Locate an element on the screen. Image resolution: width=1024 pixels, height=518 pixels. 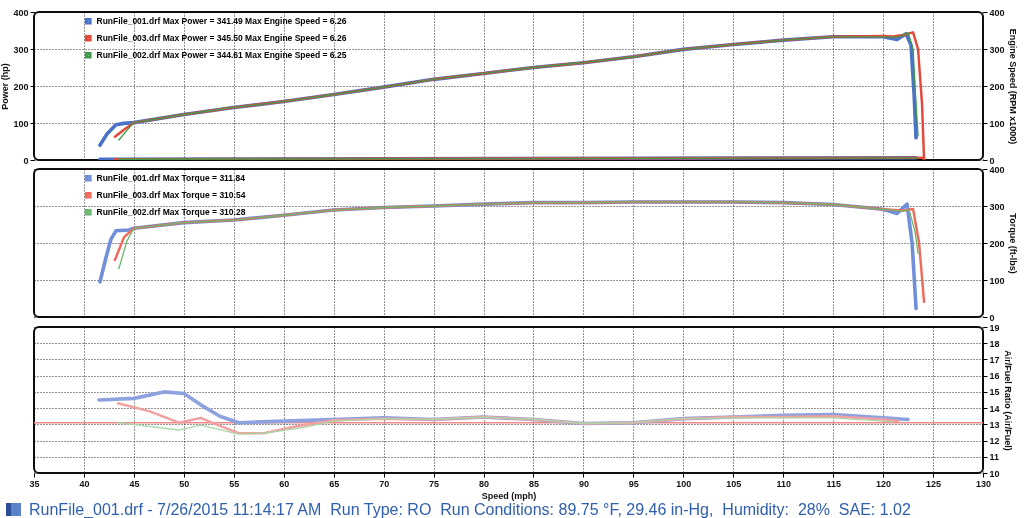
y2-tick-label: 12 is located at coordinates (994, 441).